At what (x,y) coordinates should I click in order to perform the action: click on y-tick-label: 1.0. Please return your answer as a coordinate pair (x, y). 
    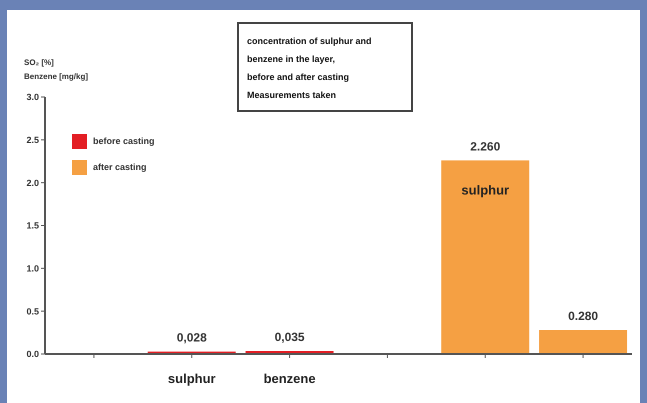
    Looking at the image, I should click on (32, 269).